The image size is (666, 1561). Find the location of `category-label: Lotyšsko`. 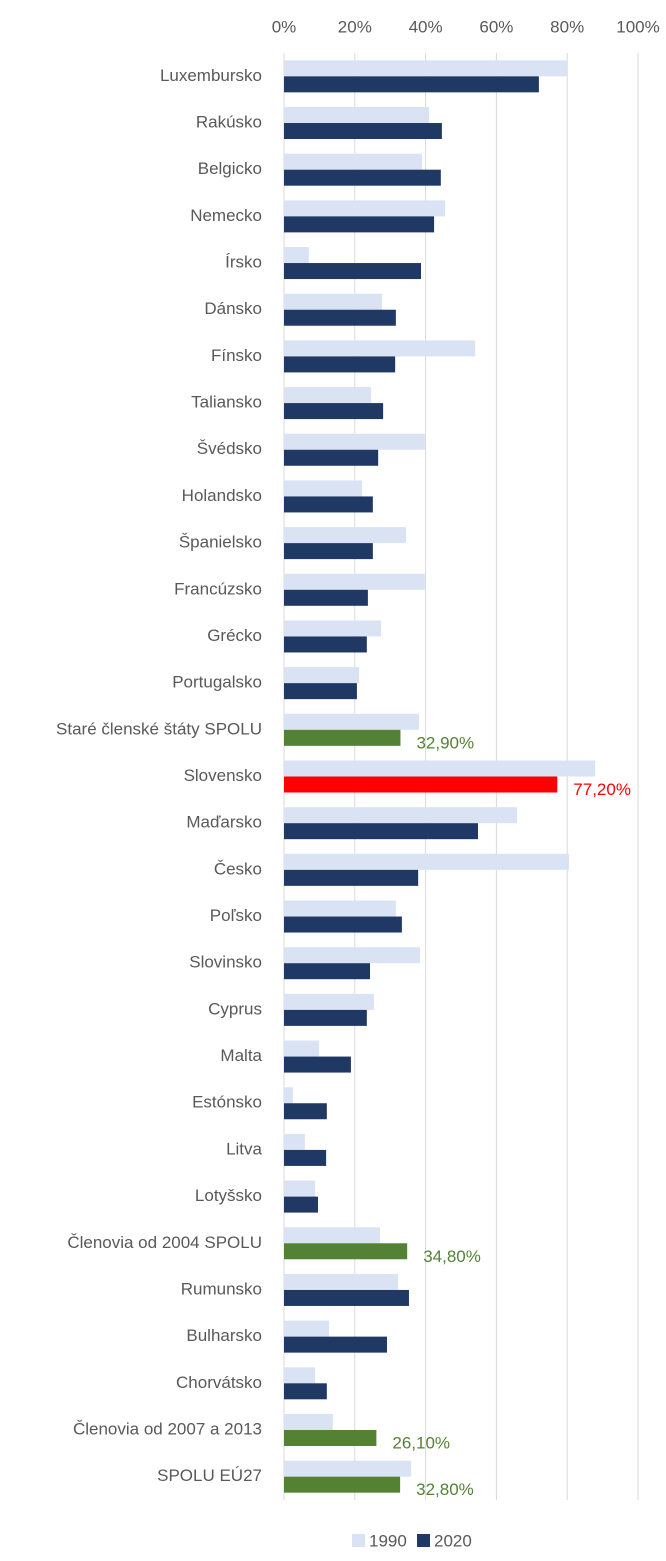

category-label: Lotyšsko is located at coordinates (228, 1195).